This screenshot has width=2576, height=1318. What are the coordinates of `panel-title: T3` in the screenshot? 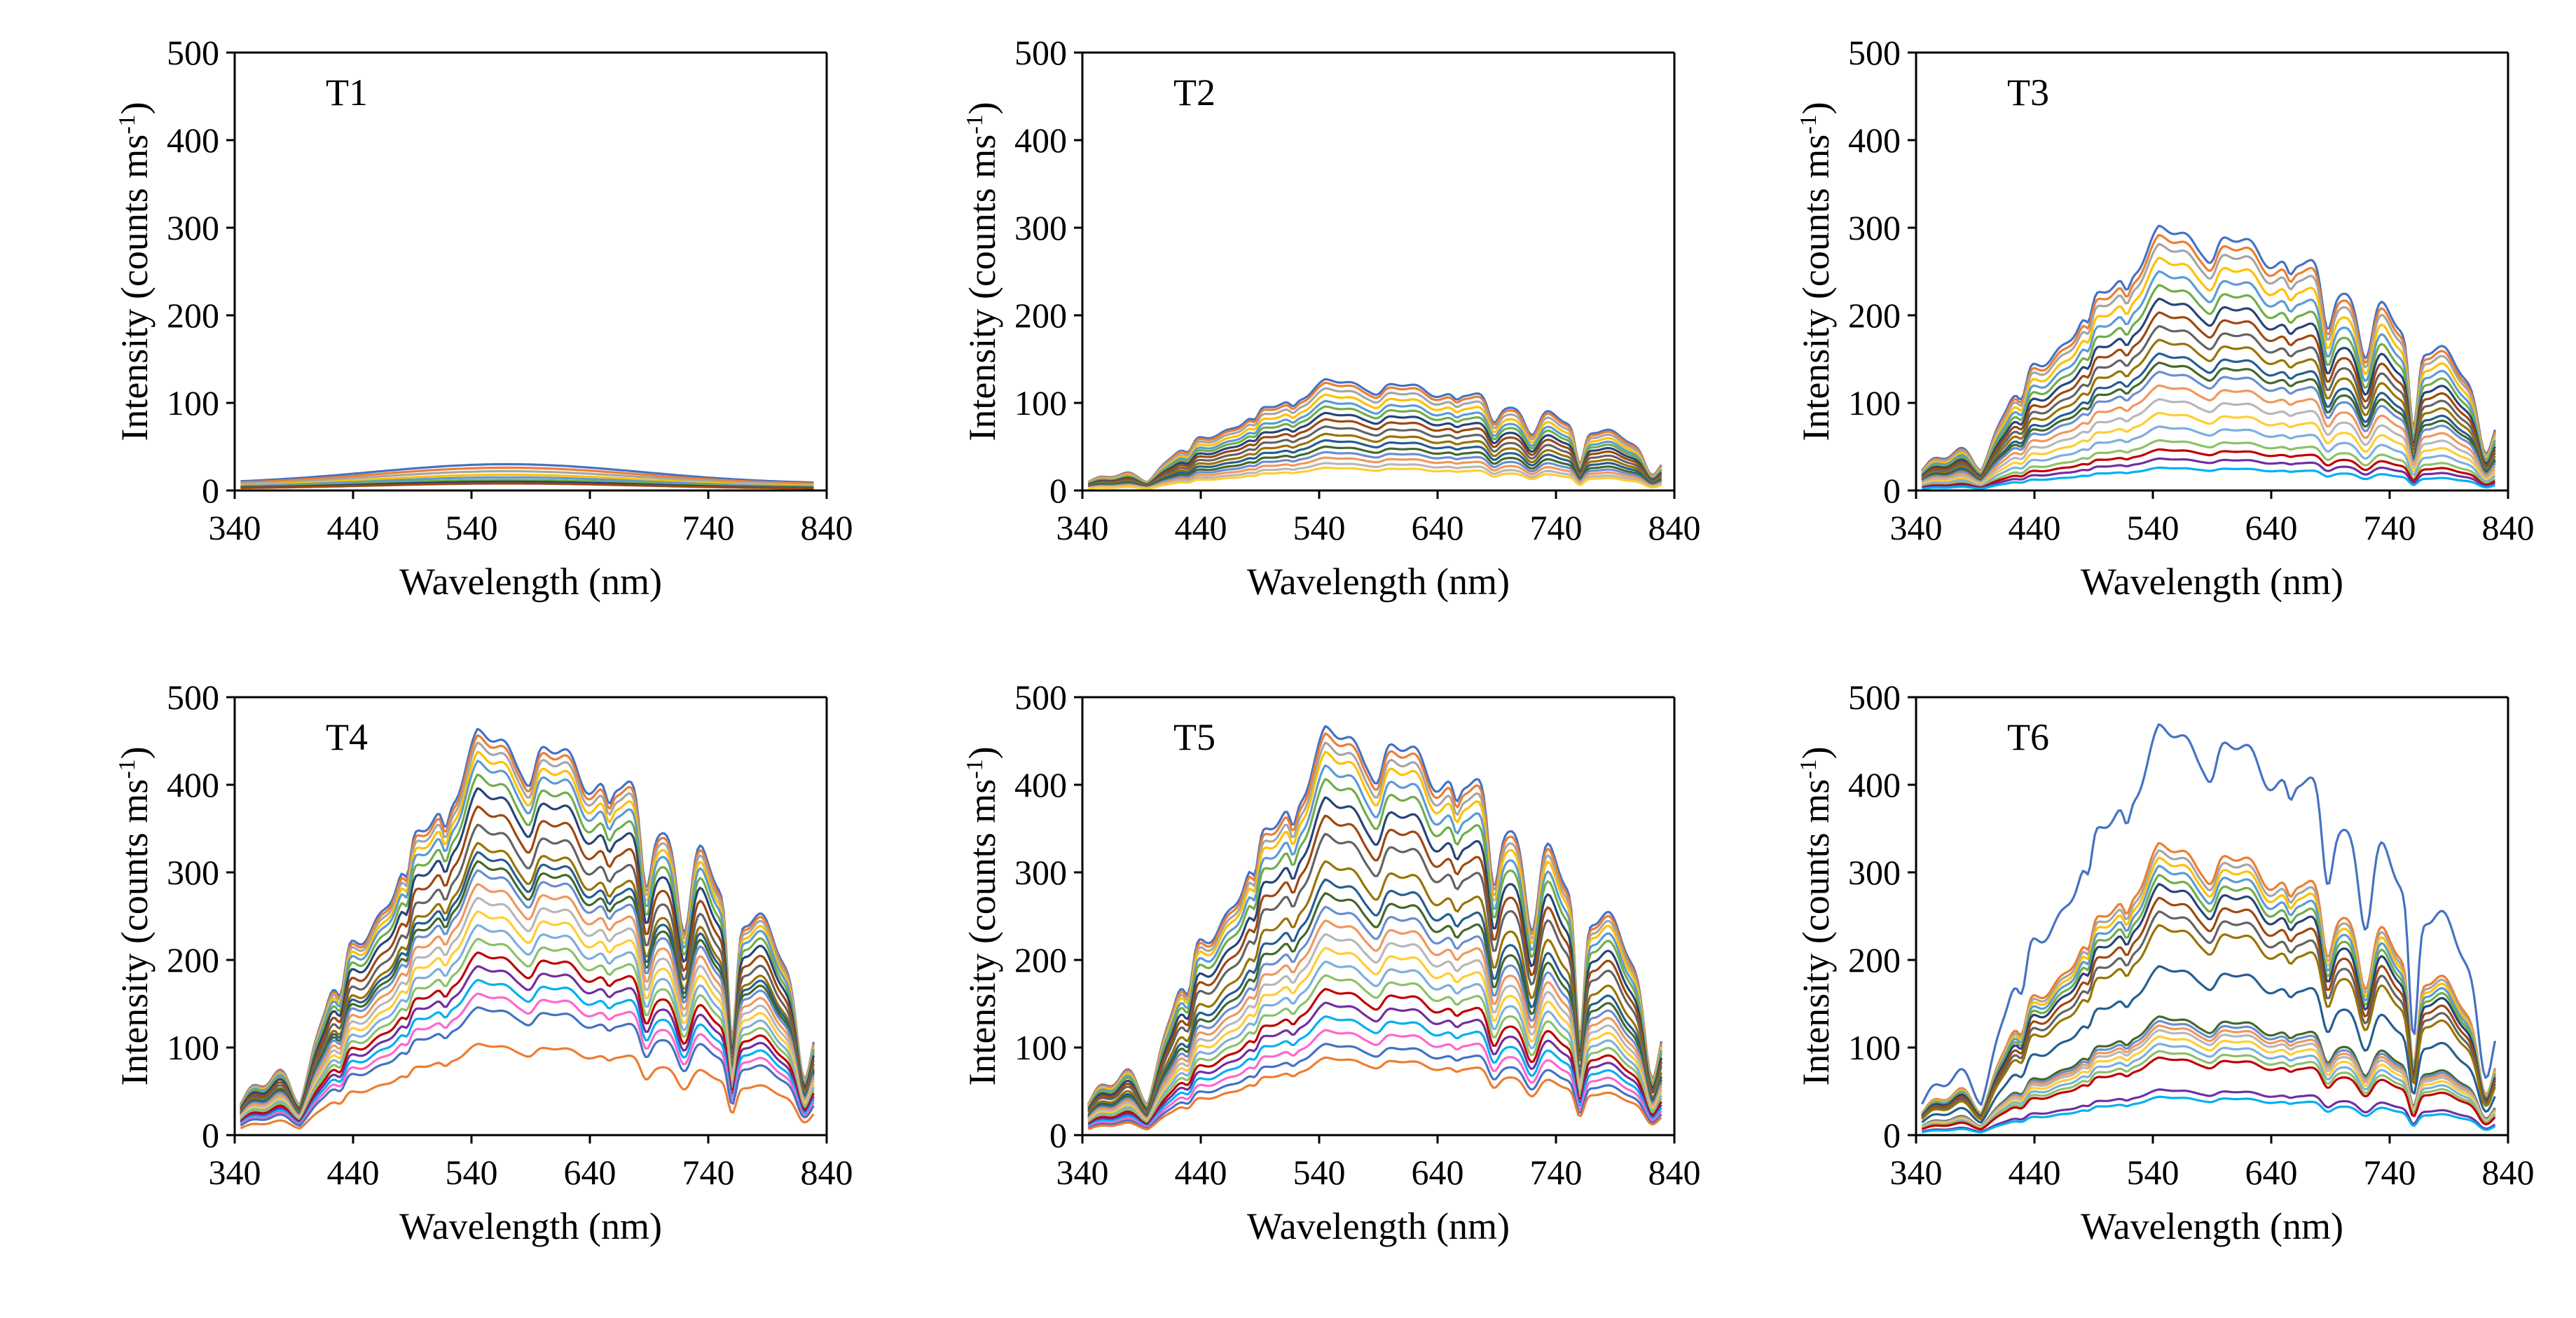 It's located at (2028, 93).